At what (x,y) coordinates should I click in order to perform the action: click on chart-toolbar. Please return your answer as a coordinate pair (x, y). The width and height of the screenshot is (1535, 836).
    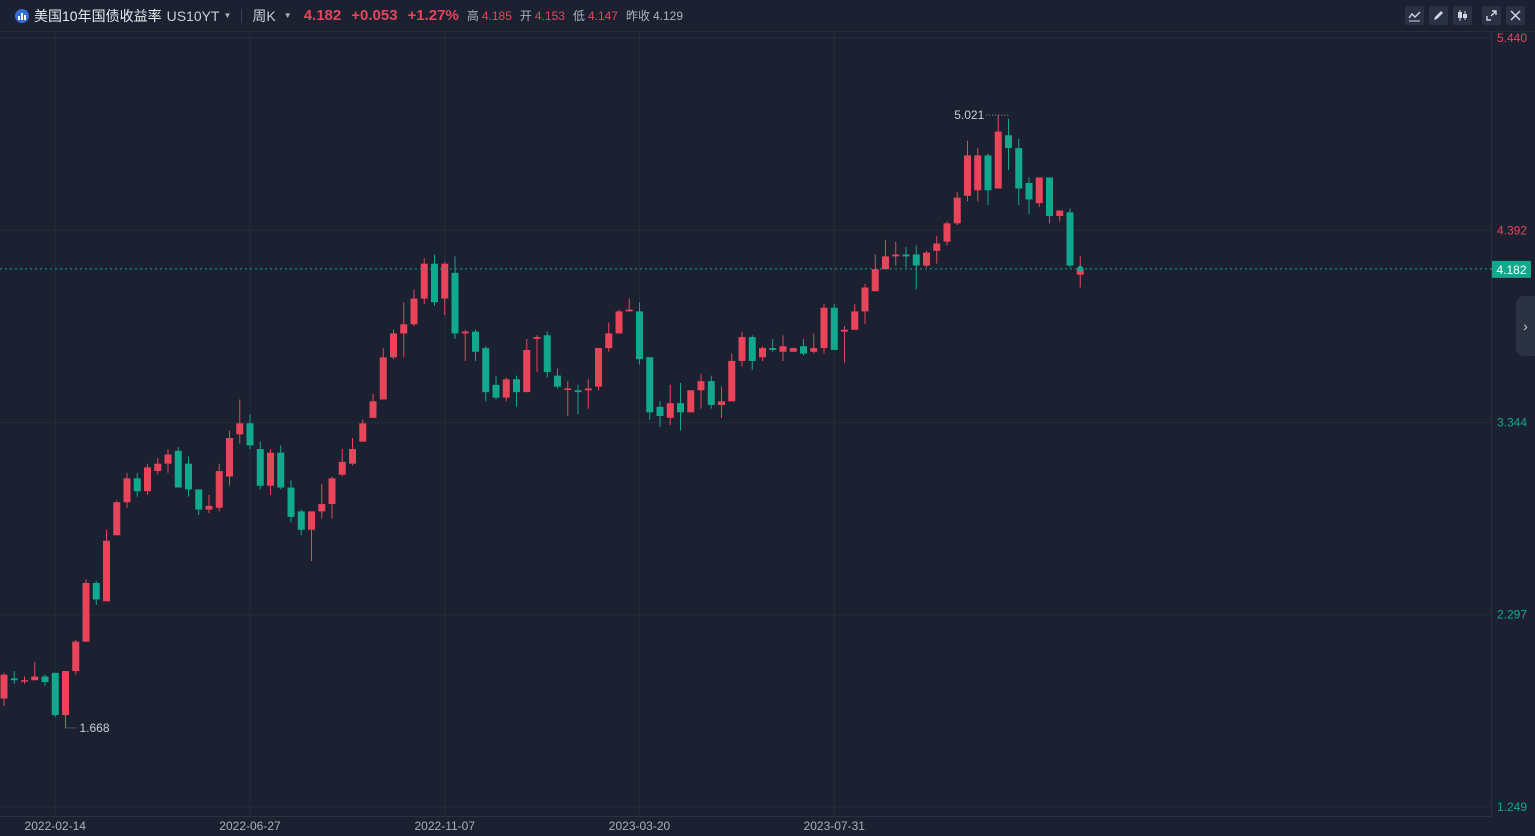
    Looking at the image, I should click on (1465, 15).